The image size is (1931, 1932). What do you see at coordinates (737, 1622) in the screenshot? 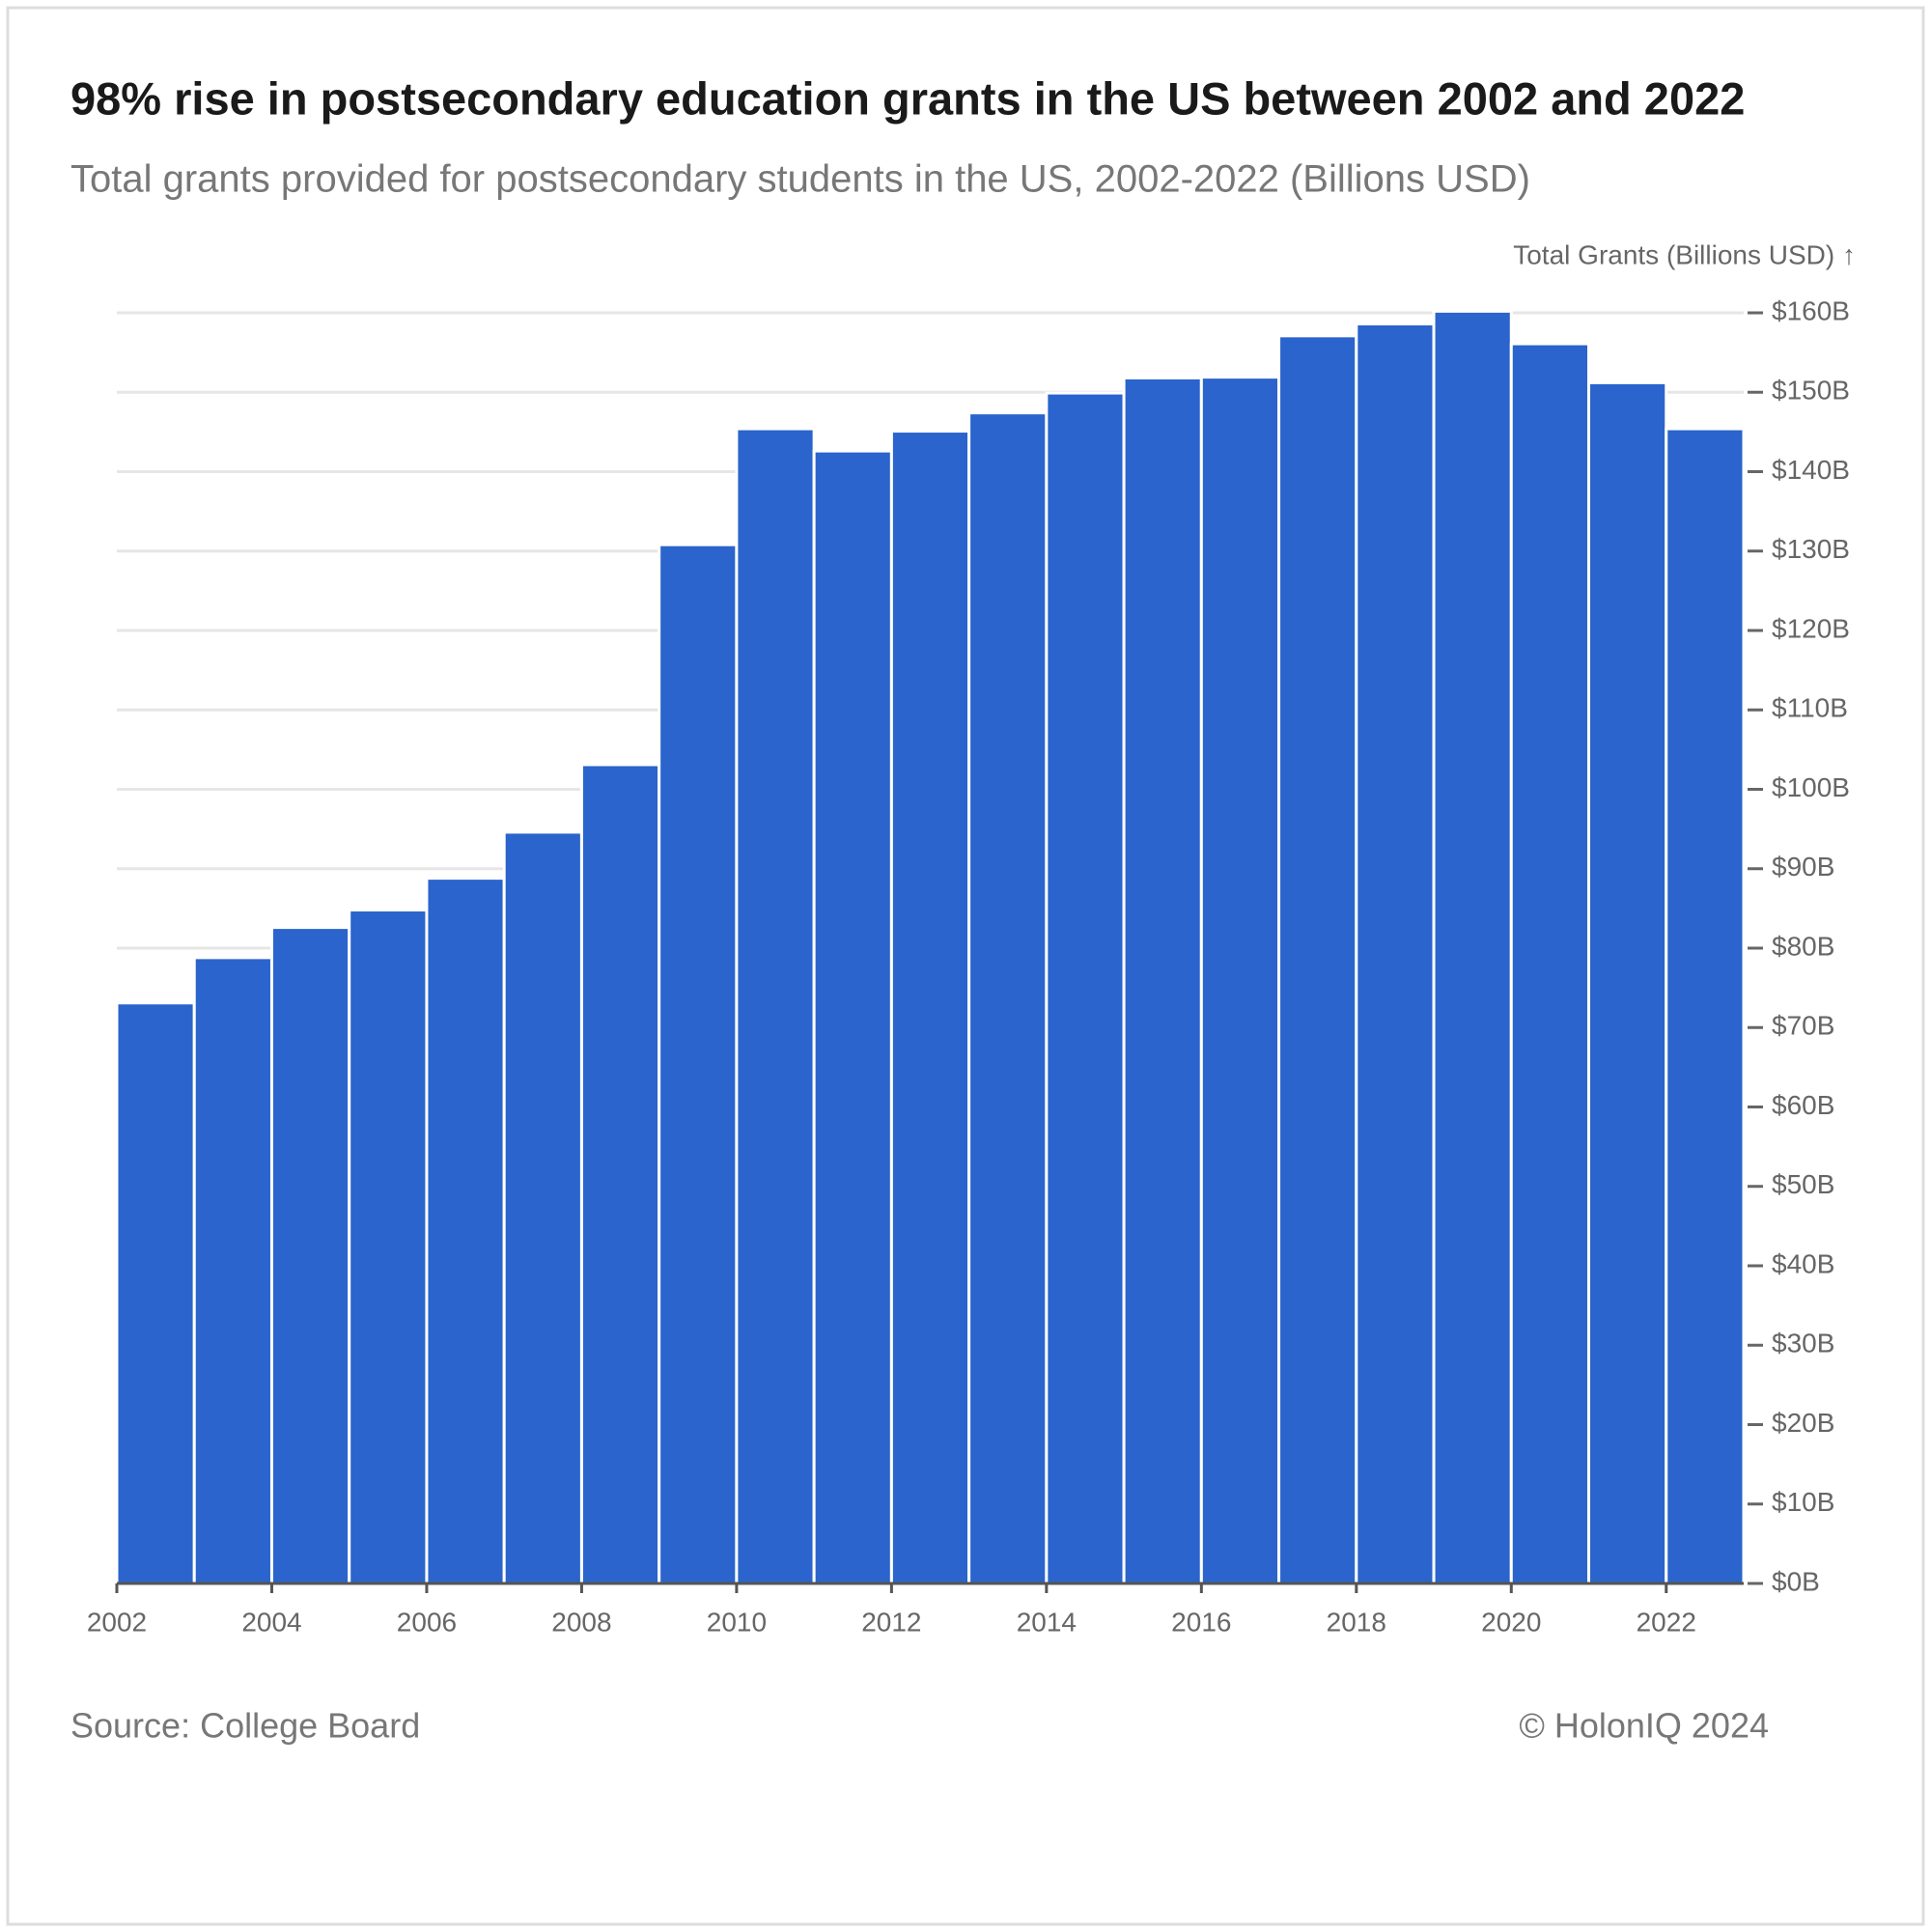
I see `x-tick-label: 2010` at bounding box center [737, 1622].